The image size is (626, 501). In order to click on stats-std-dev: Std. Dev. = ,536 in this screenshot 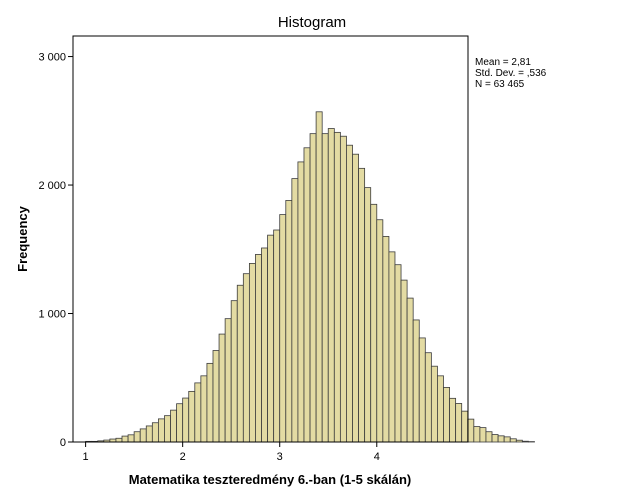, I will do `click(511, 73)`.